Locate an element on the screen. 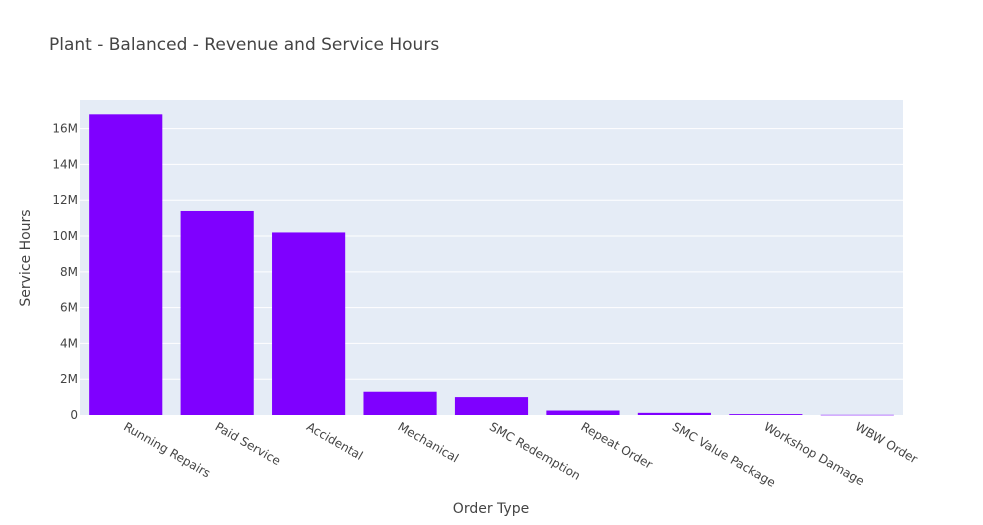 The height and width of the screenshot is (525, 983). y-axis-ticks: 0 2M 4M 6M 8M 10M 12M 14M 16M is located at coordinates (65, 272).